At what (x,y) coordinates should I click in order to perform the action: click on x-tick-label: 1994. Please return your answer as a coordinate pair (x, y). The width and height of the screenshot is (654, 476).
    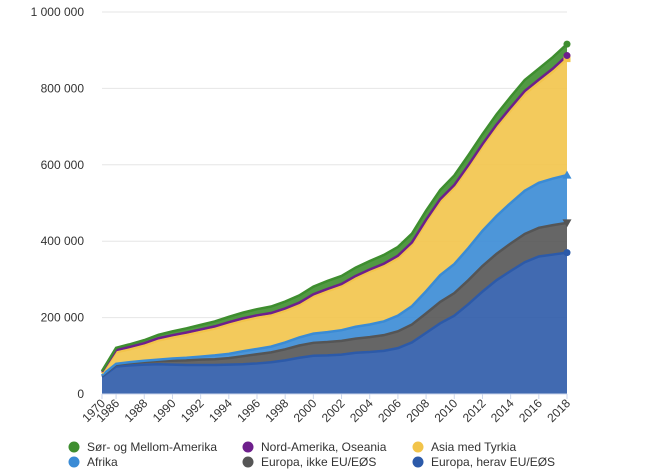
    Looking at the image, I should click on (220, 410).